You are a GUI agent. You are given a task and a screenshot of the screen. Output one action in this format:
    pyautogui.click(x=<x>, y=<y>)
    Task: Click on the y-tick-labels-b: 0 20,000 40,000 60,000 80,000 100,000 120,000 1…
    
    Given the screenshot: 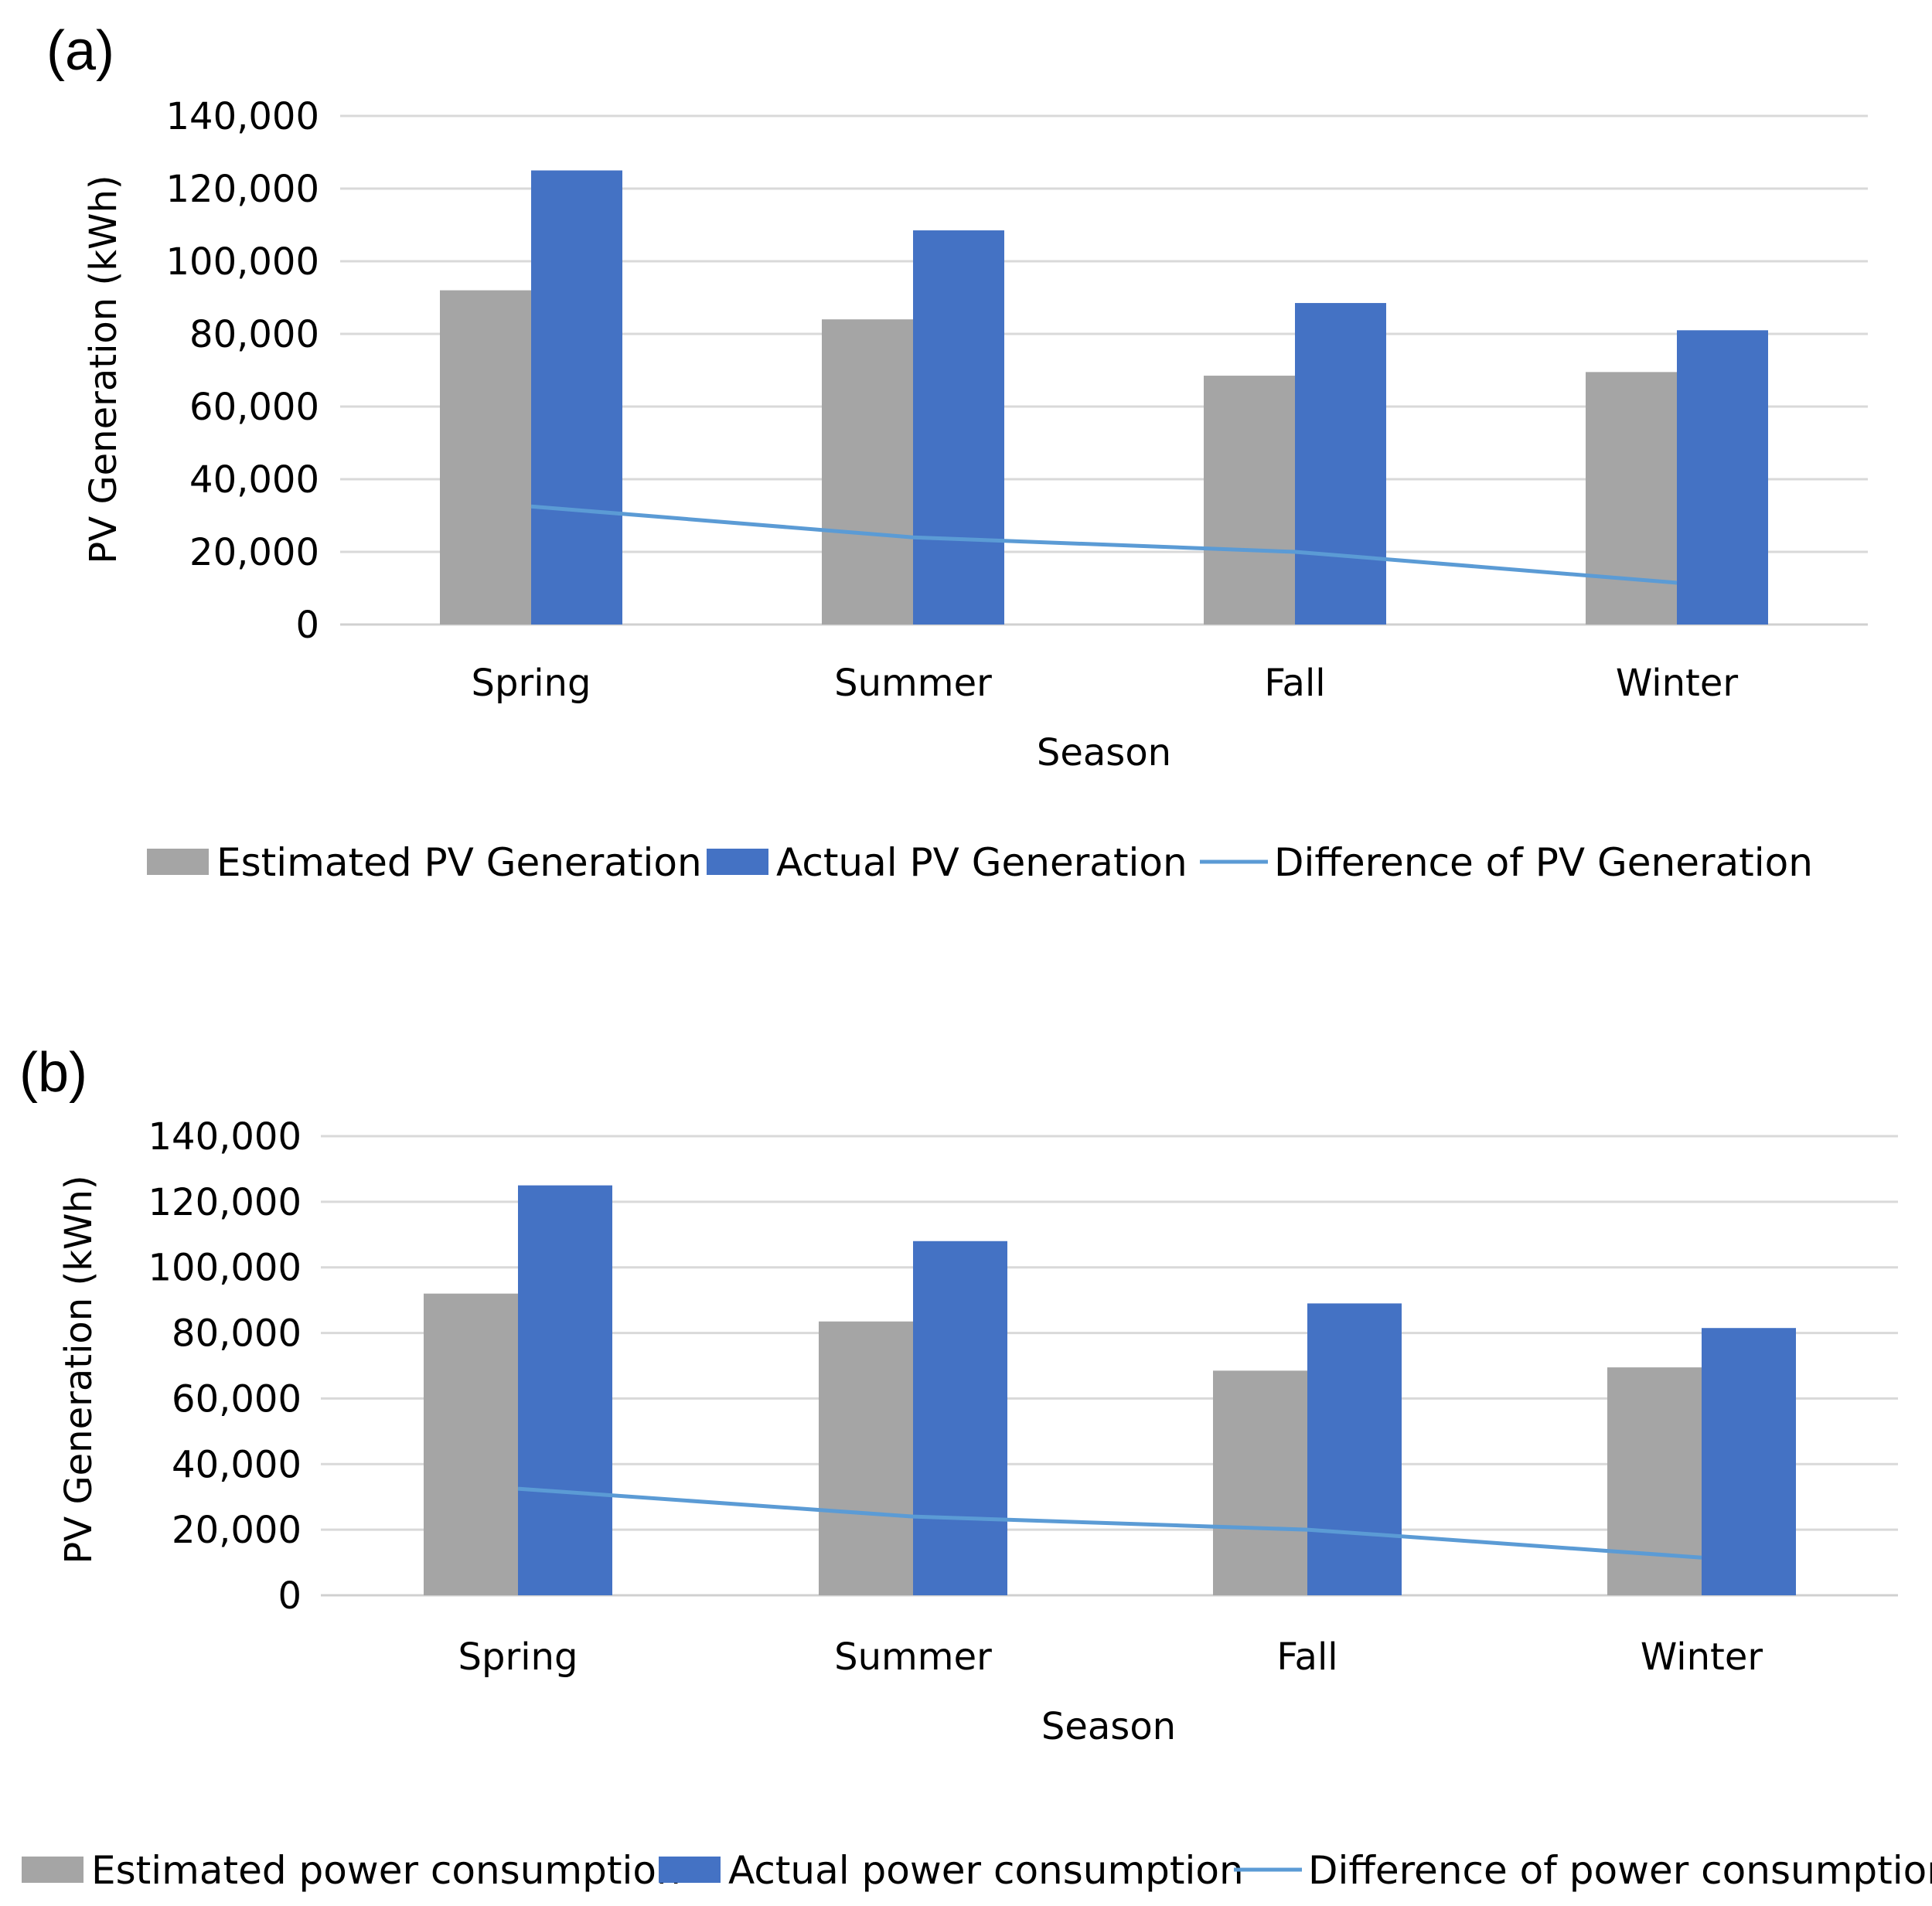 What is the action you would take?
    pyautogui.click(x=225, y=1366)
    